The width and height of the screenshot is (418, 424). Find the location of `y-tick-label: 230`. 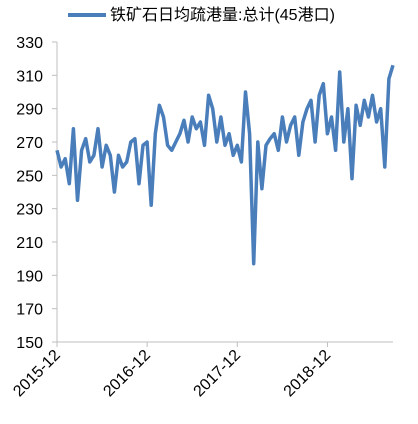

y-tick-label: 230 is located at coordinates (29, 210).